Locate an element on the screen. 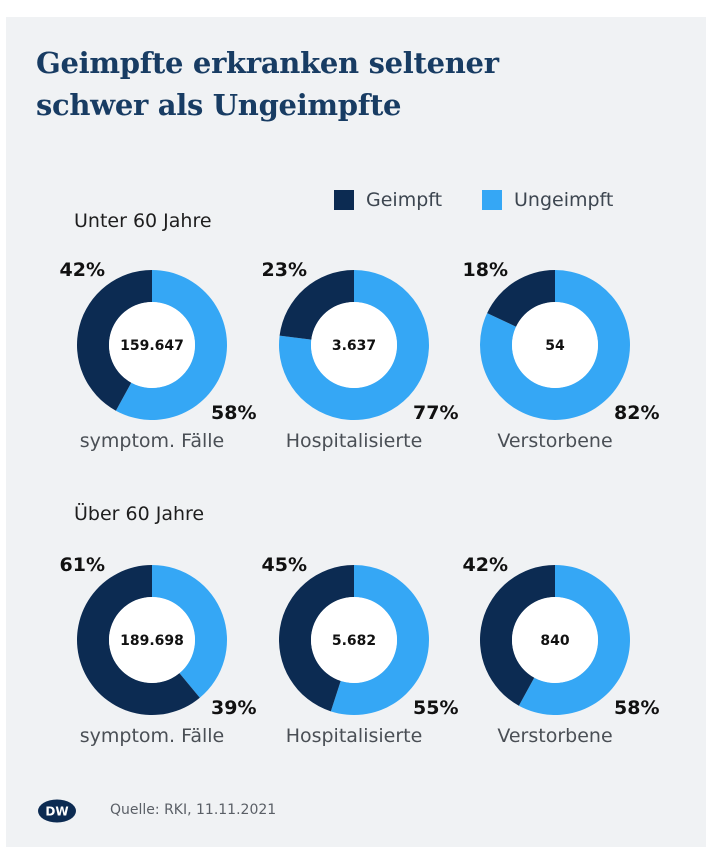 The width and height of the screenshot is (712, 854). category-label-symptom-faelle-over-60: symptom. Fälle is located at coordinates (152, 736).